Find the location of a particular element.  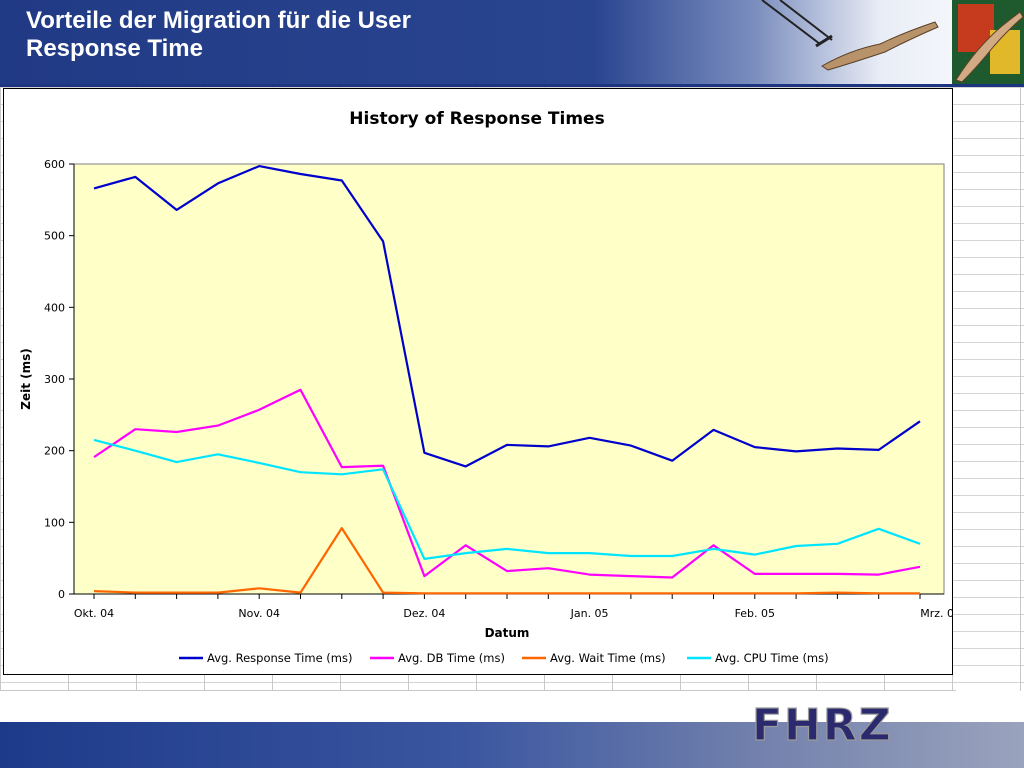

fhrz-logo-text: FHRZ is located at coordinates (822, 725).